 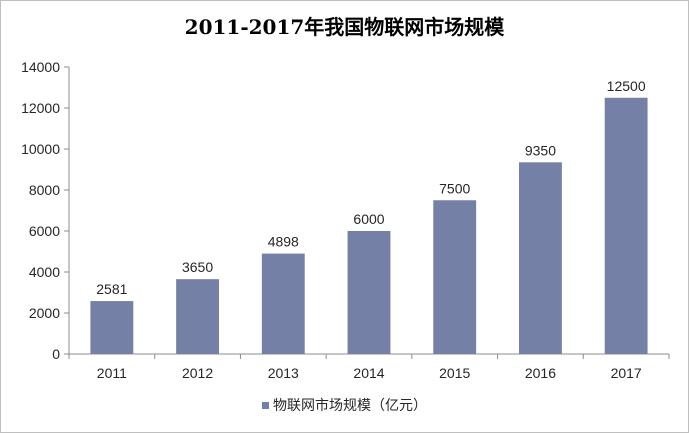 I want to click on x-tick-label-2014: 2014, so click(x=368, y=373).